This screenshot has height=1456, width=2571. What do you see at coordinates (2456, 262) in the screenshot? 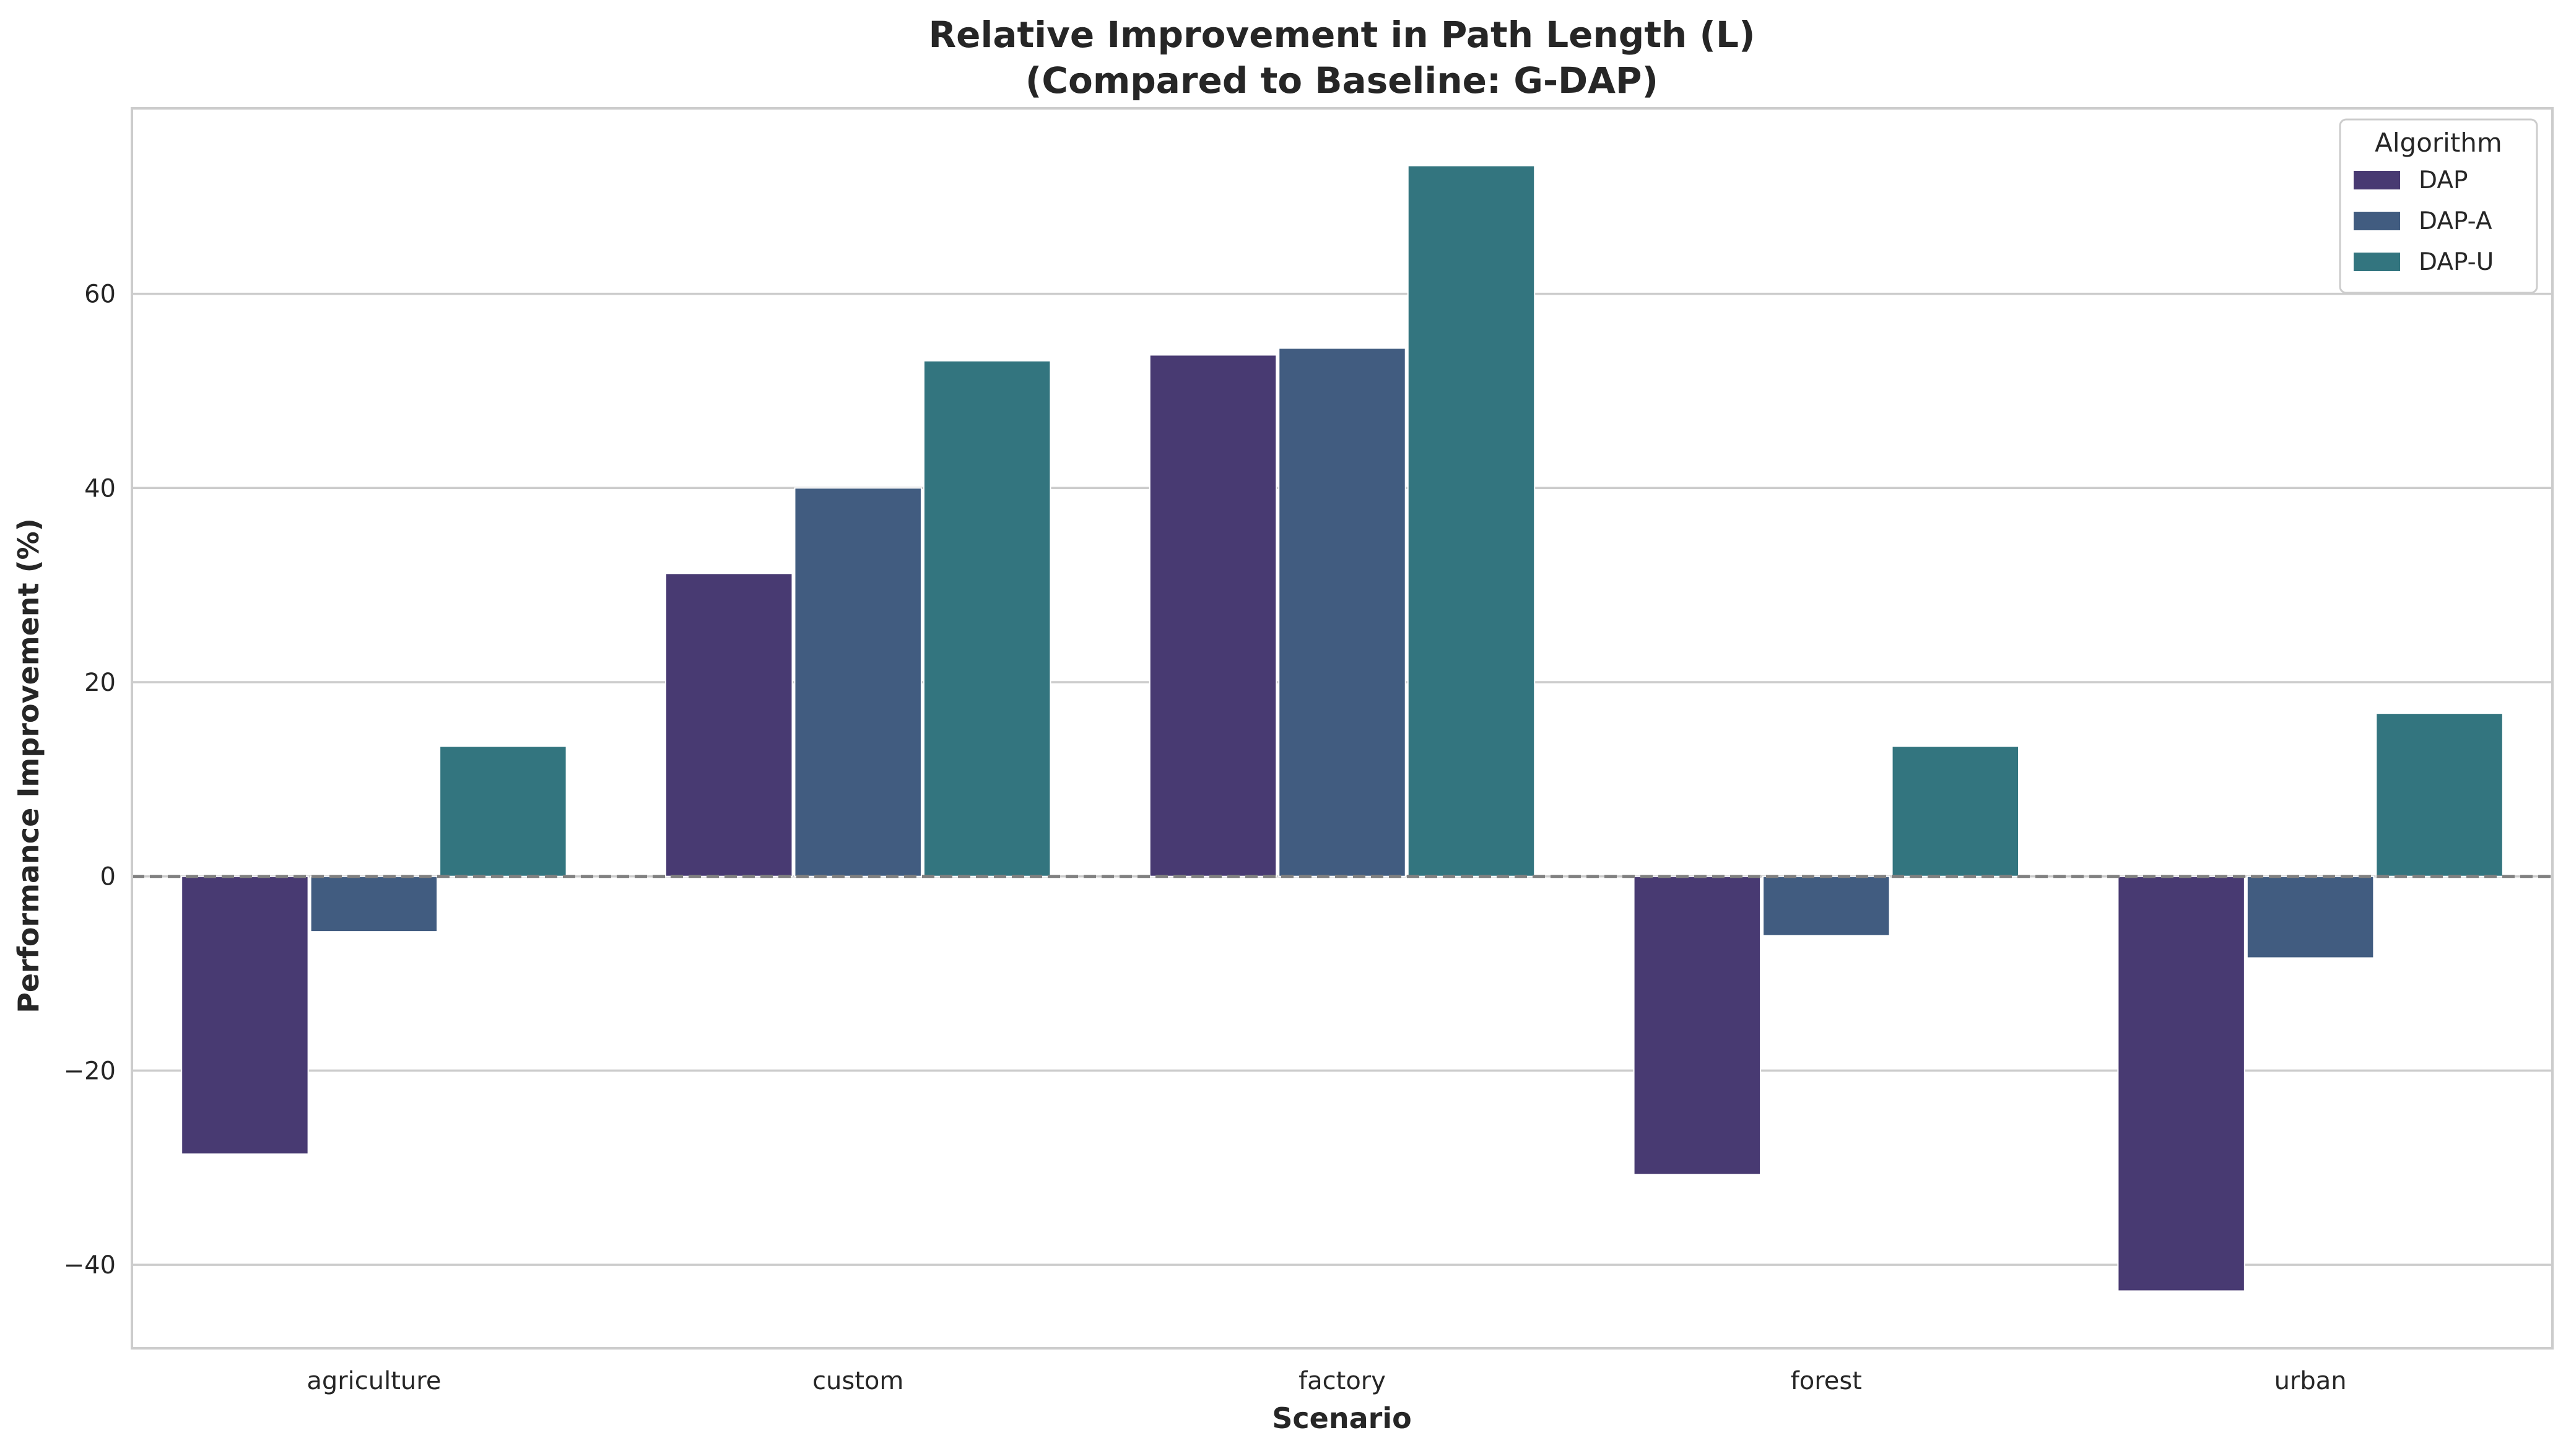
I see `legend-label-dap-u: DAP-U` at bounding box center [2456, 262].